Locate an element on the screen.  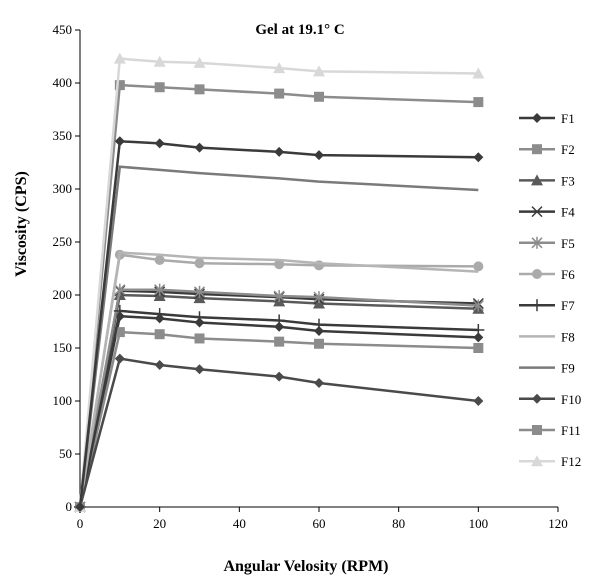
legend-item-f1: F1 is located at coordinates (547, 118).